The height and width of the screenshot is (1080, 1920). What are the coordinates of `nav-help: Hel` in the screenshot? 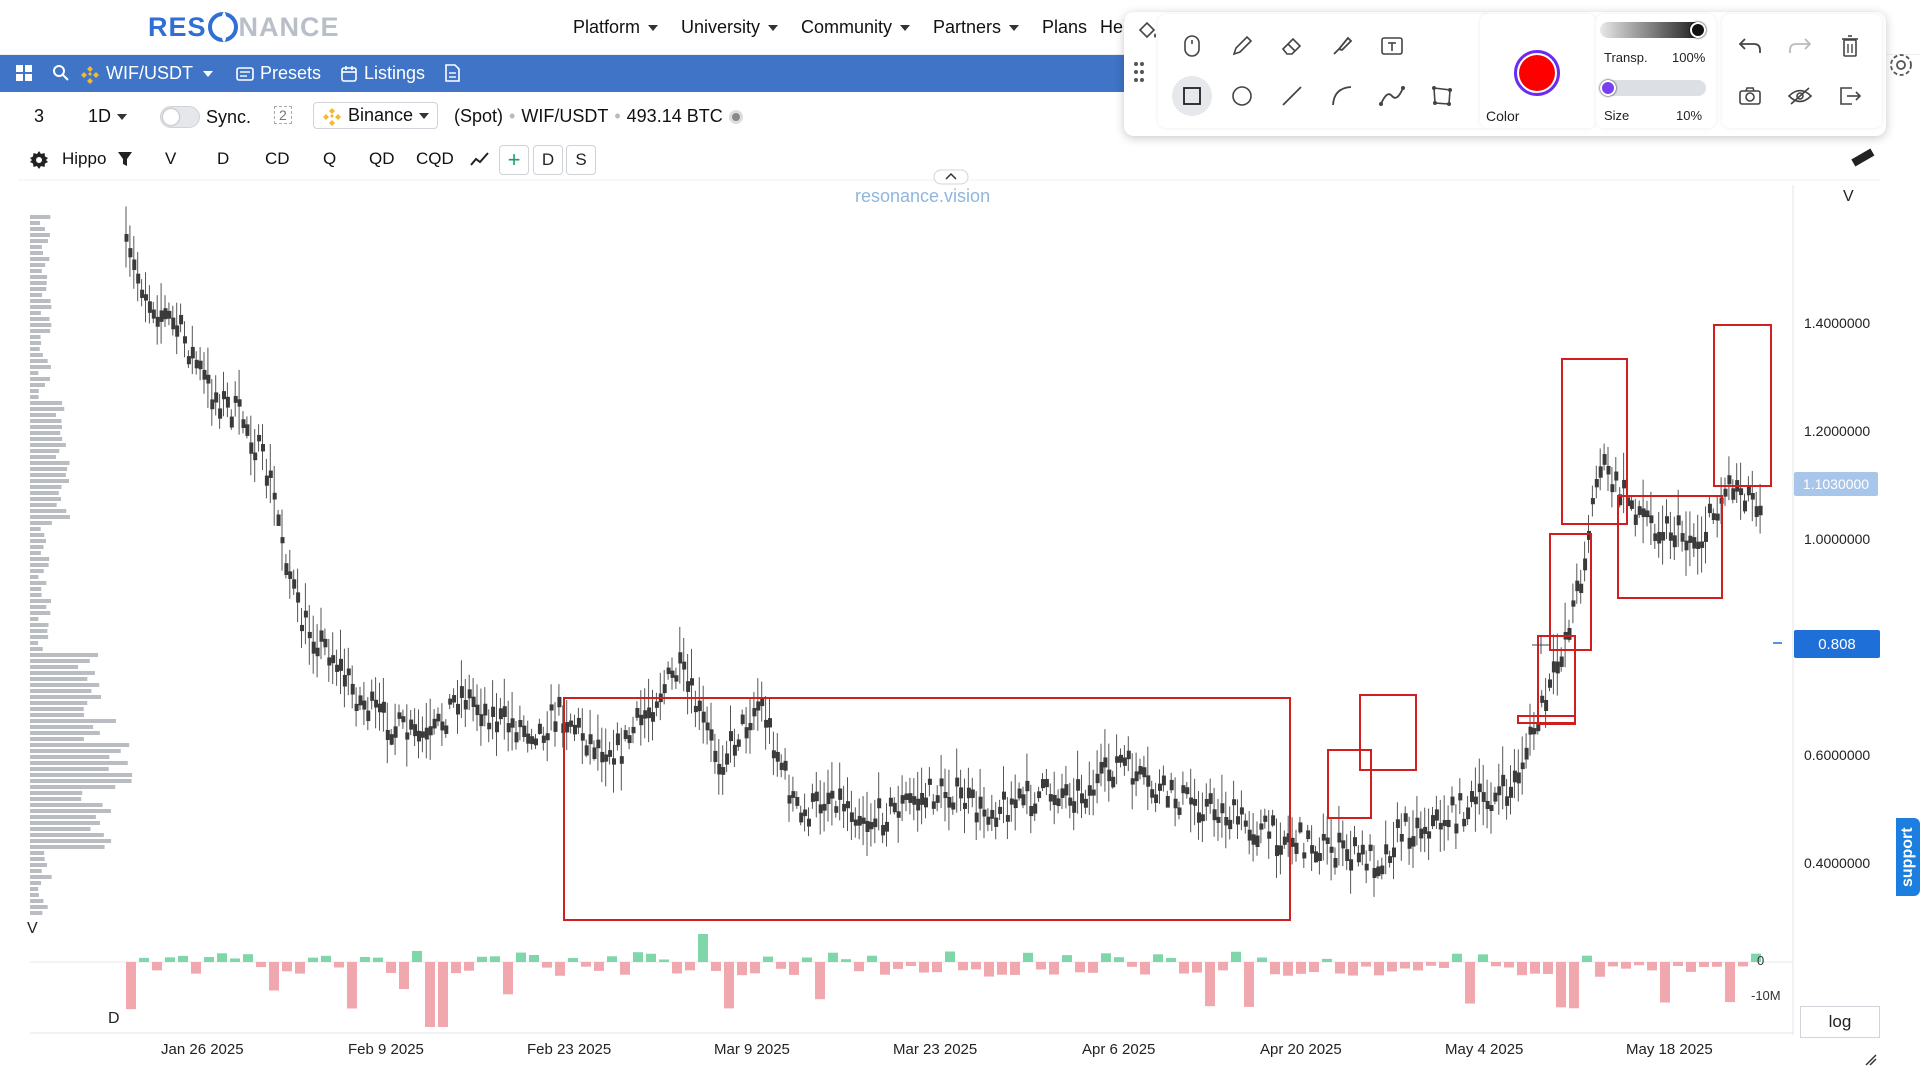 It's located at (1113, 27).